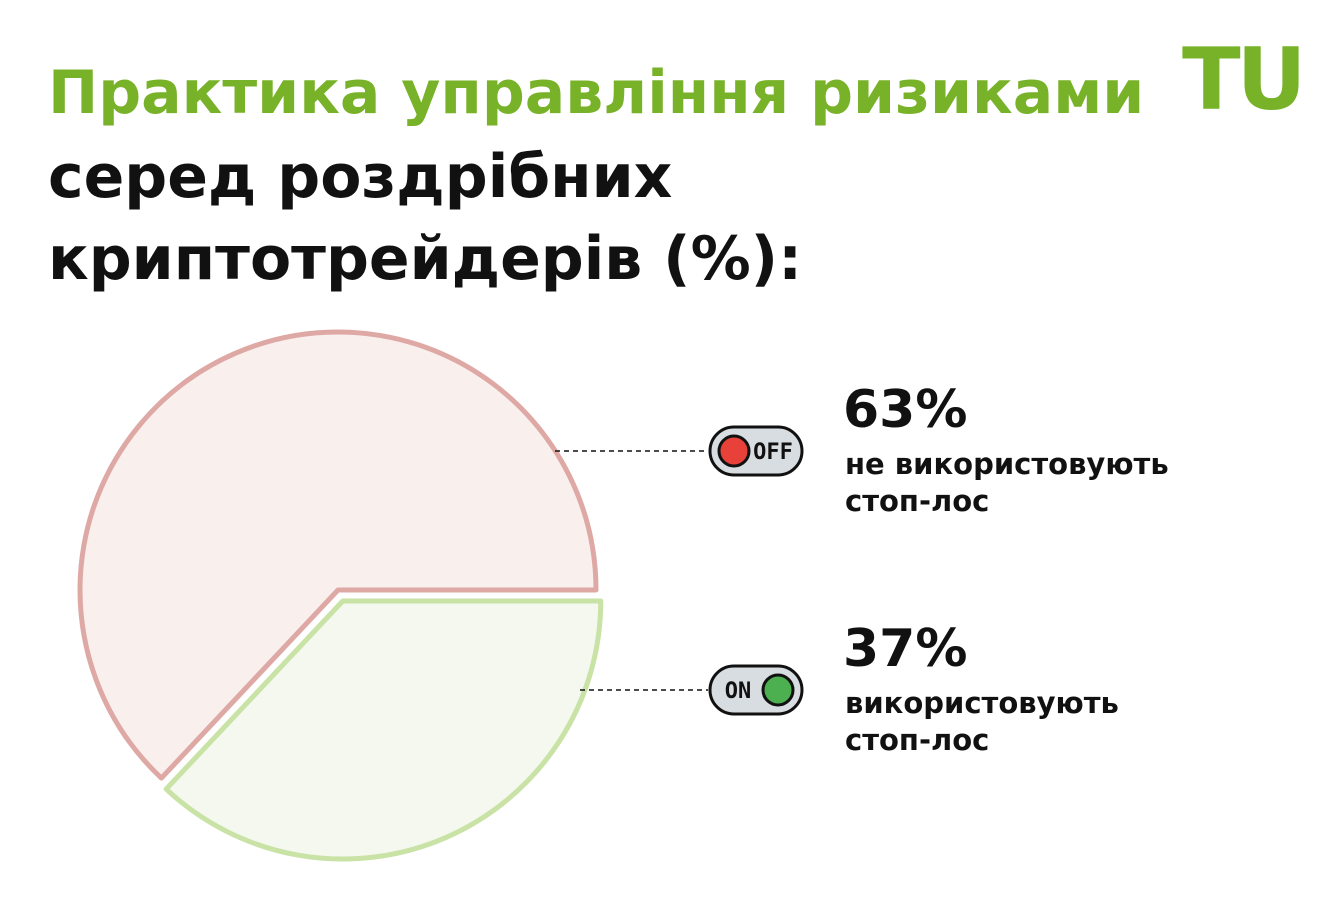  I want to click on pie-slice, so click(383, 730).